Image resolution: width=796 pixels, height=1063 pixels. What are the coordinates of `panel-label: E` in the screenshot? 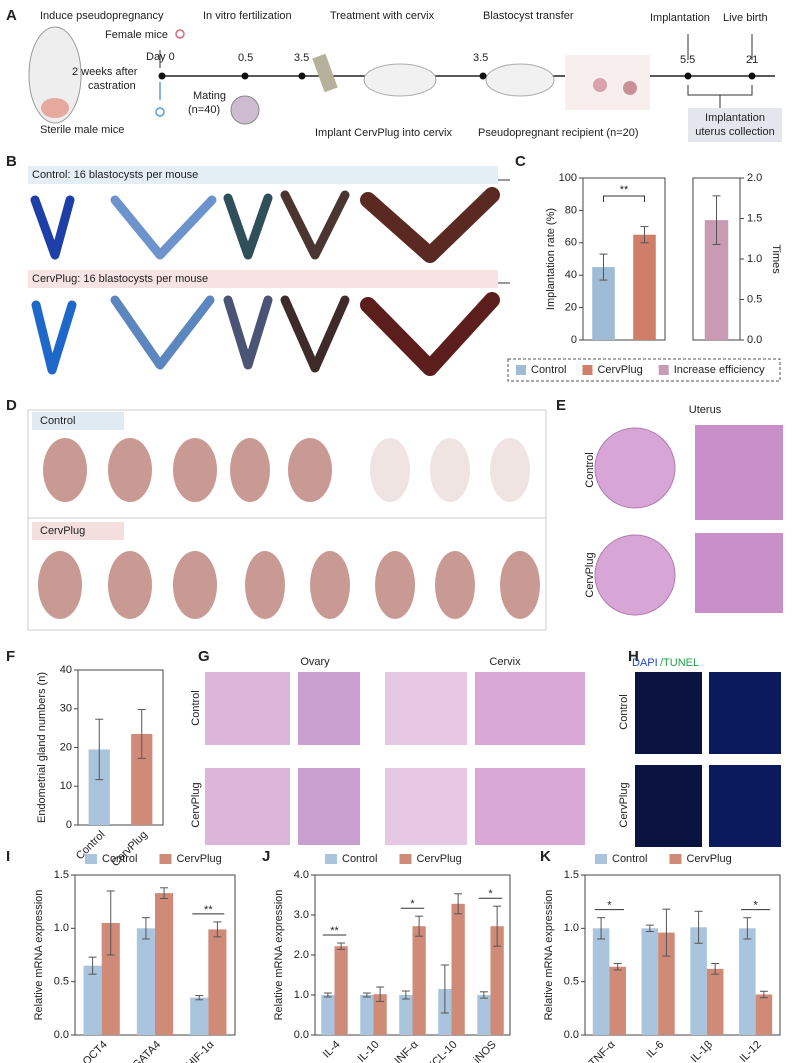 It's located at (561, 405).